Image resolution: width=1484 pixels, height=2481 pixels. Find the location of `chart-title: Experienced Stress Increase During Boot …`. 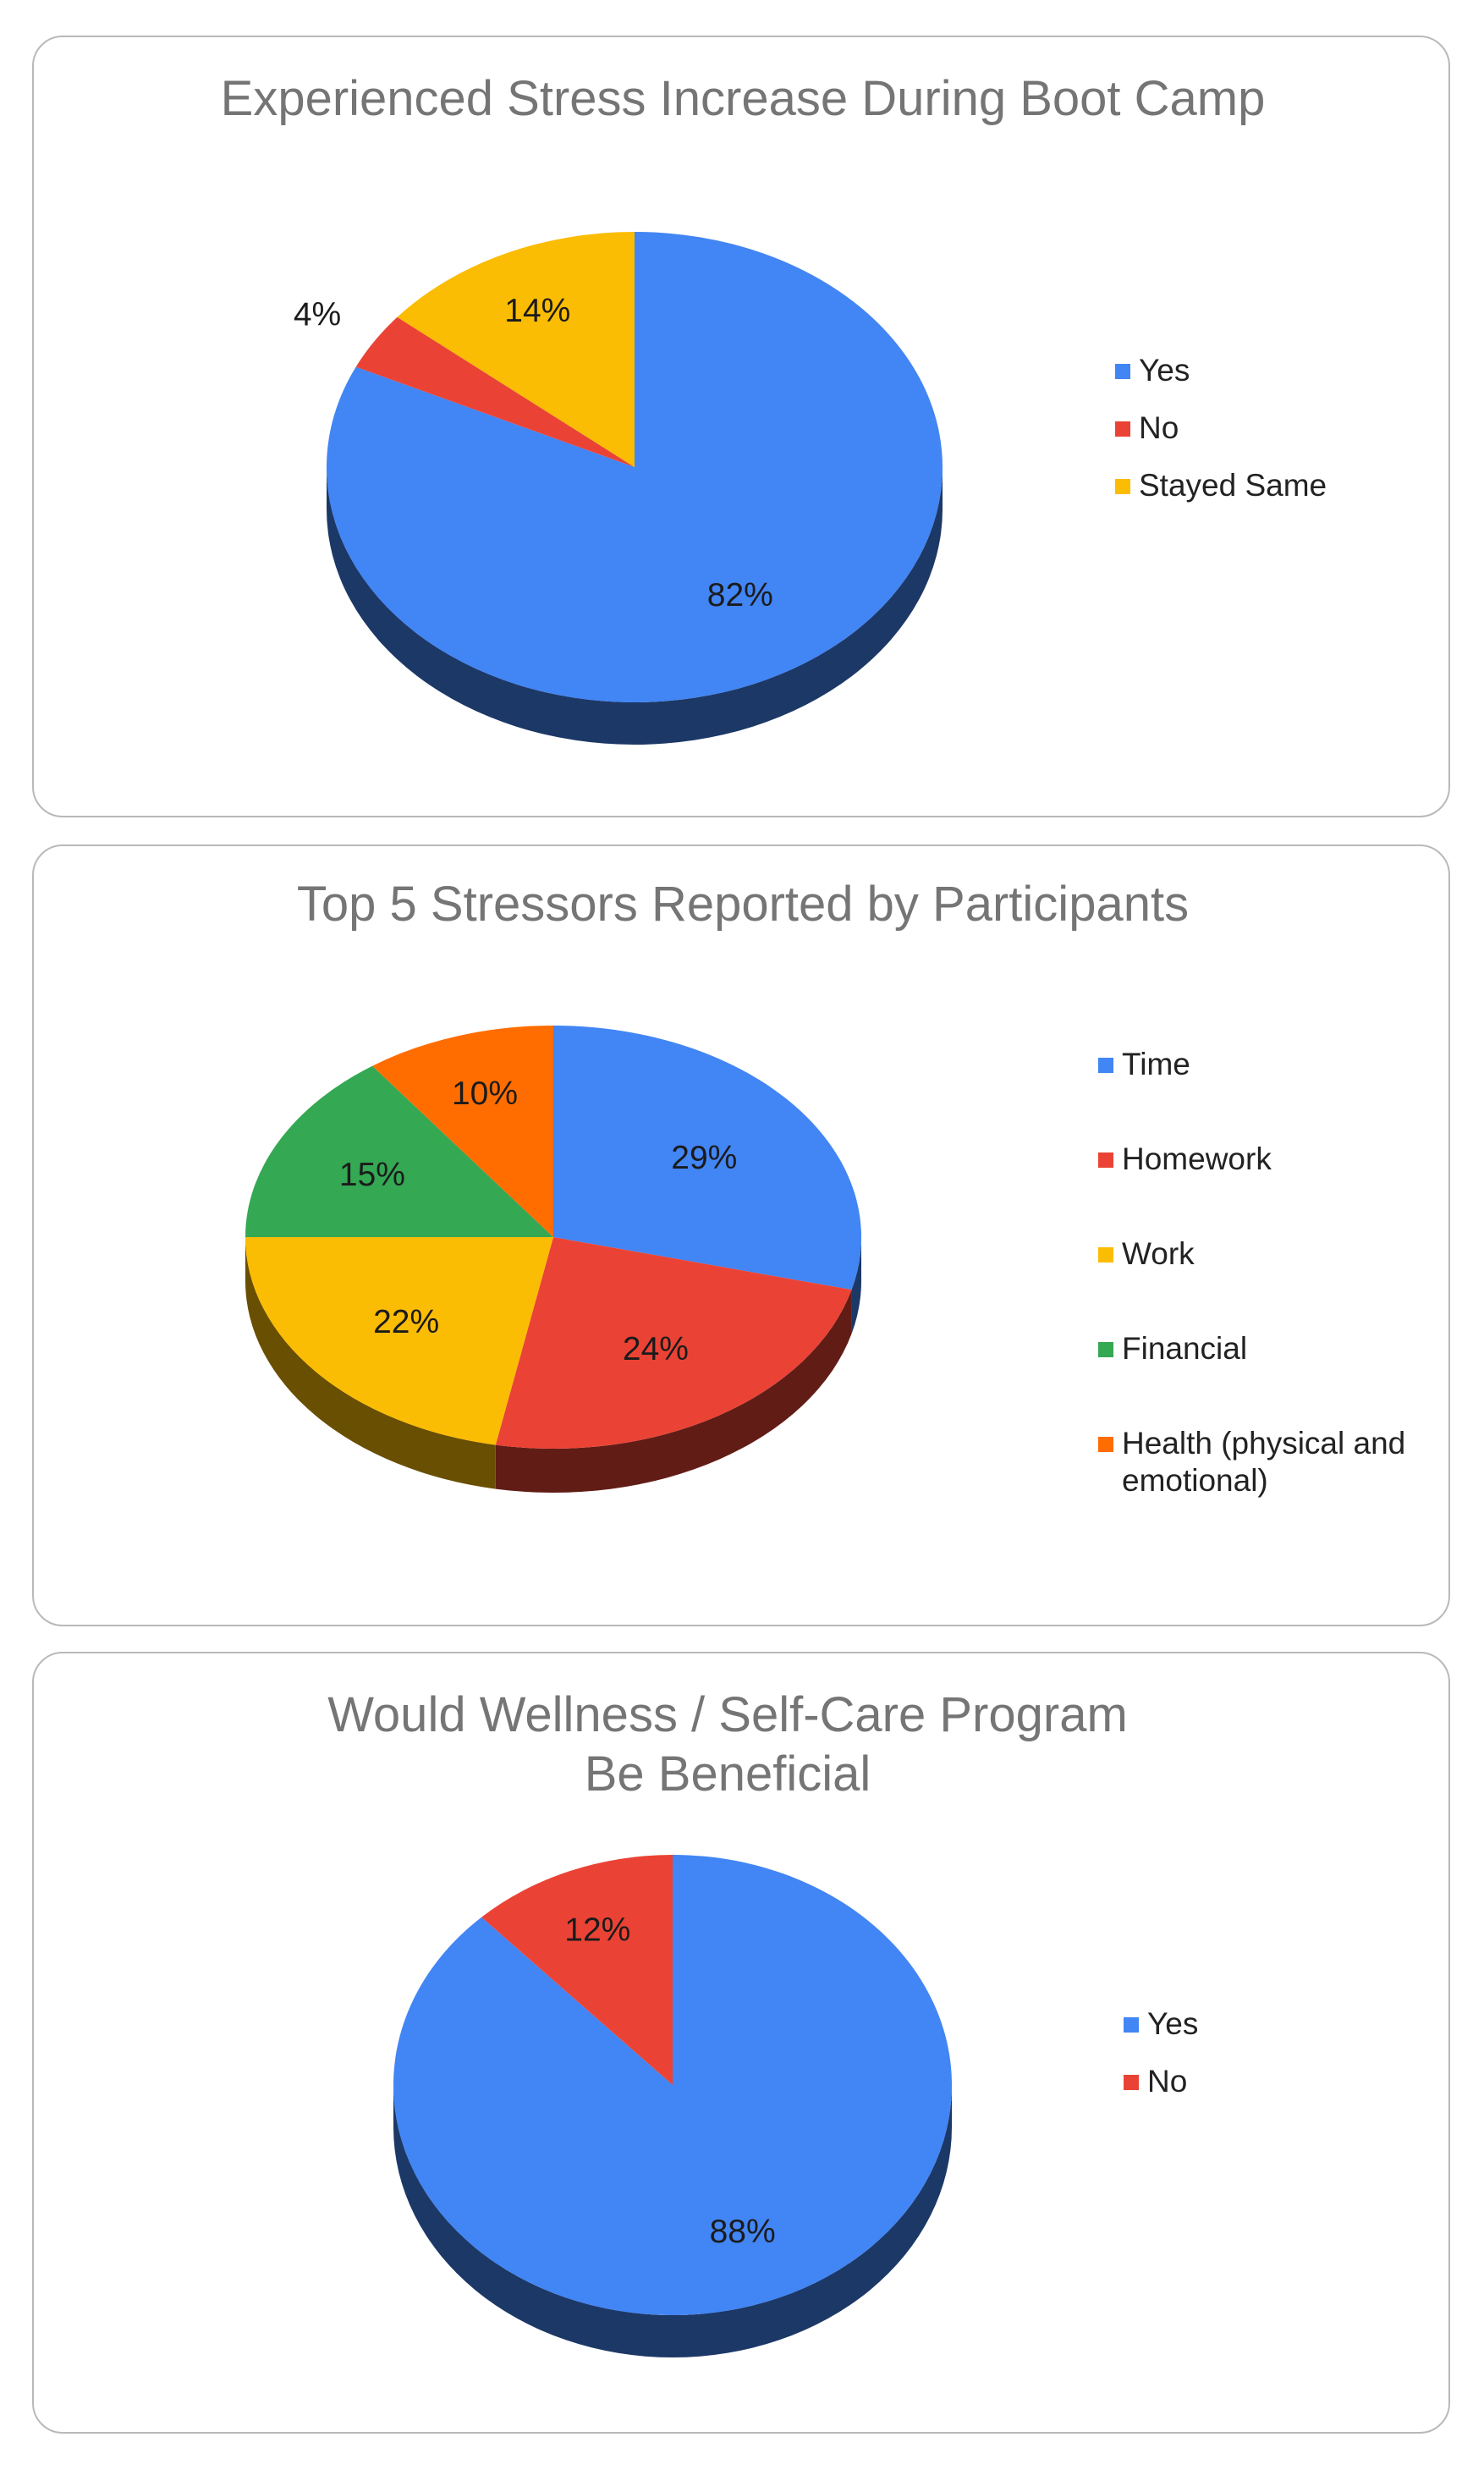

chart-title: Experienced Stress Increase During Boot … is located at coordinates (743, 99).